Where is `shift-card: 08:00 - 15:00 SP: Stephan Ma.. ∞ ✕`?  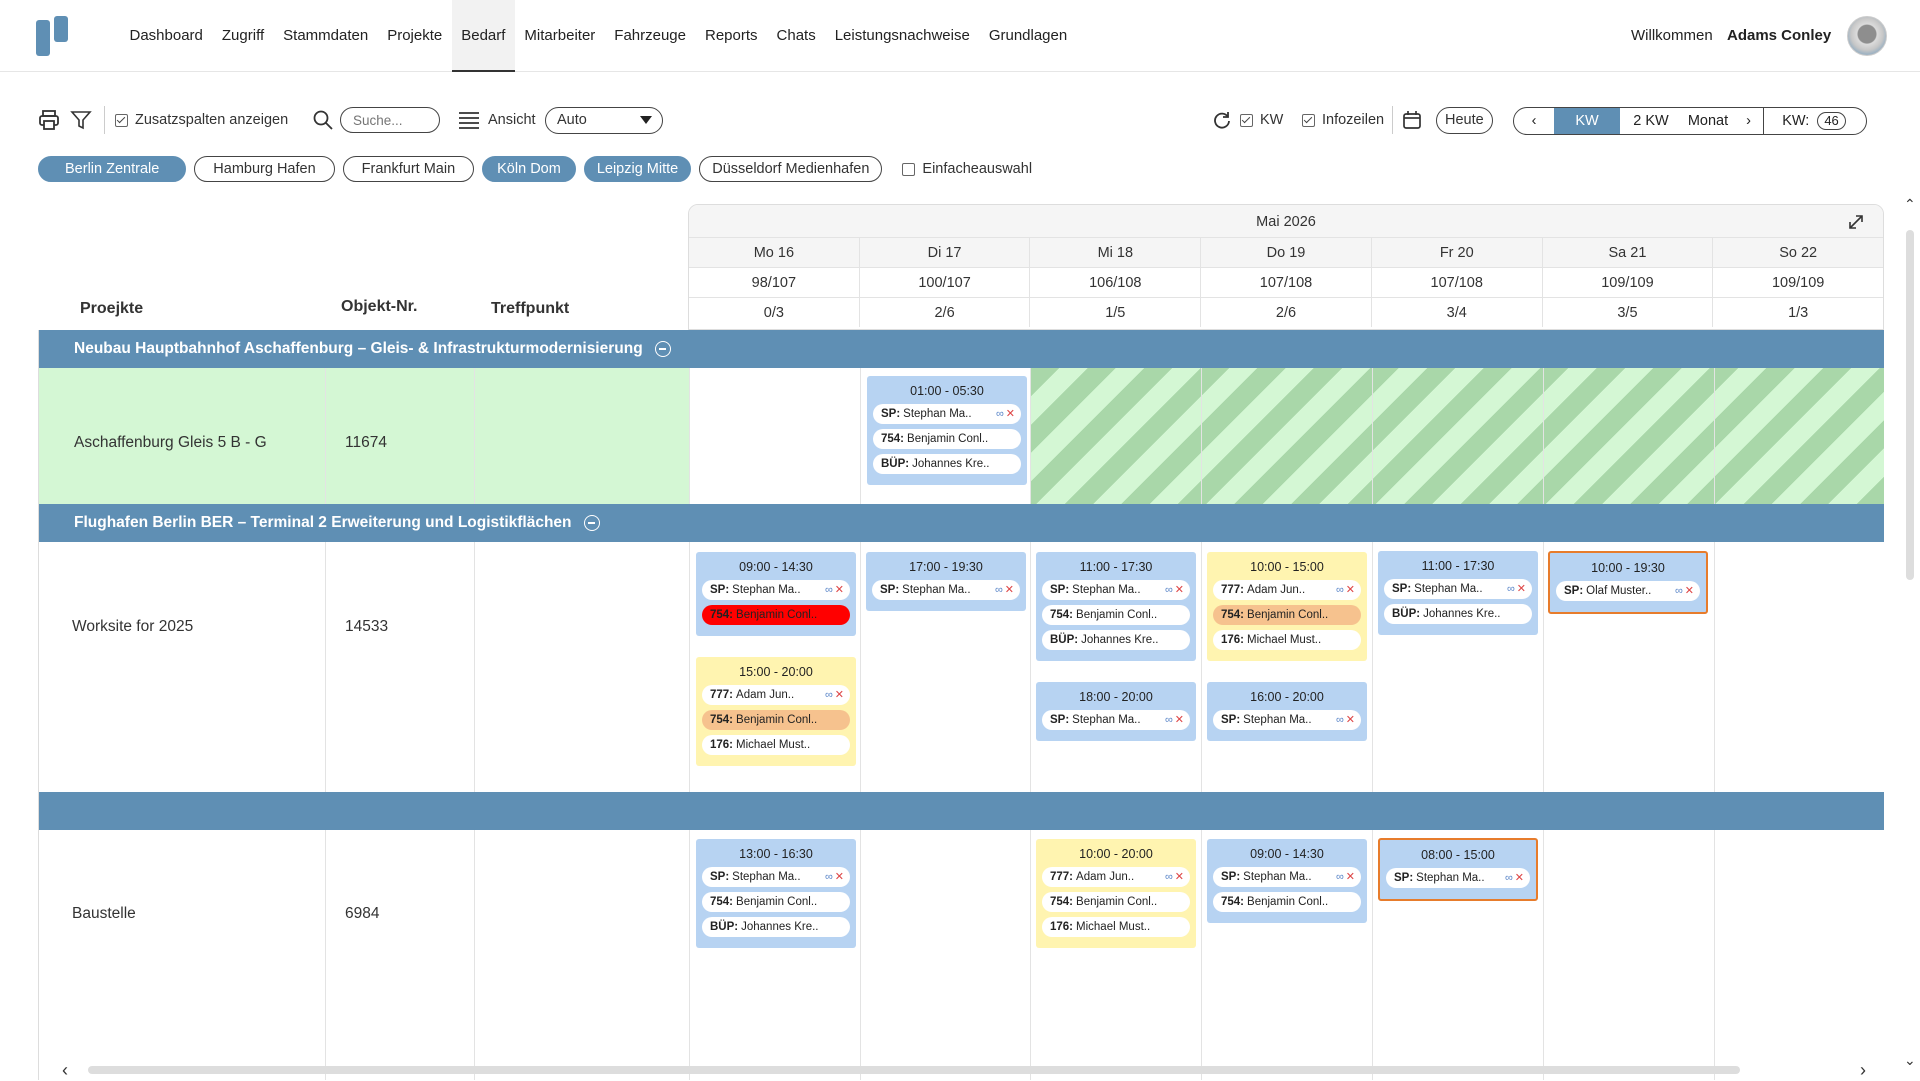 shift-card: 08:00 - 15:00 SP: Stephan Ma.. ∞ ✕ is located at coordinates (1458, 869).